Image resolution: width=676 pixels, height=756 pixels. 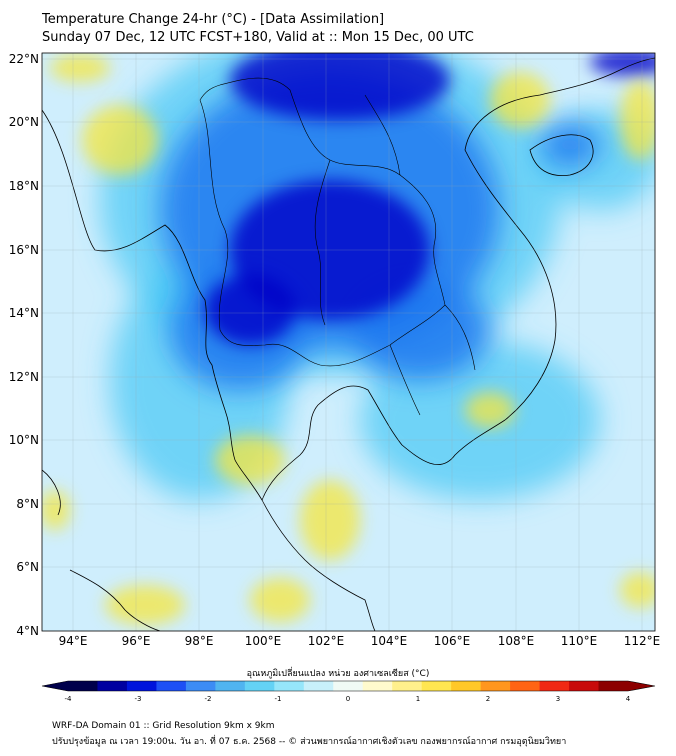 What do you see at coordinates (628, 699) in the screenshot?
I see `colorbar-tick-label: 4` at bounding box center [628, 699].